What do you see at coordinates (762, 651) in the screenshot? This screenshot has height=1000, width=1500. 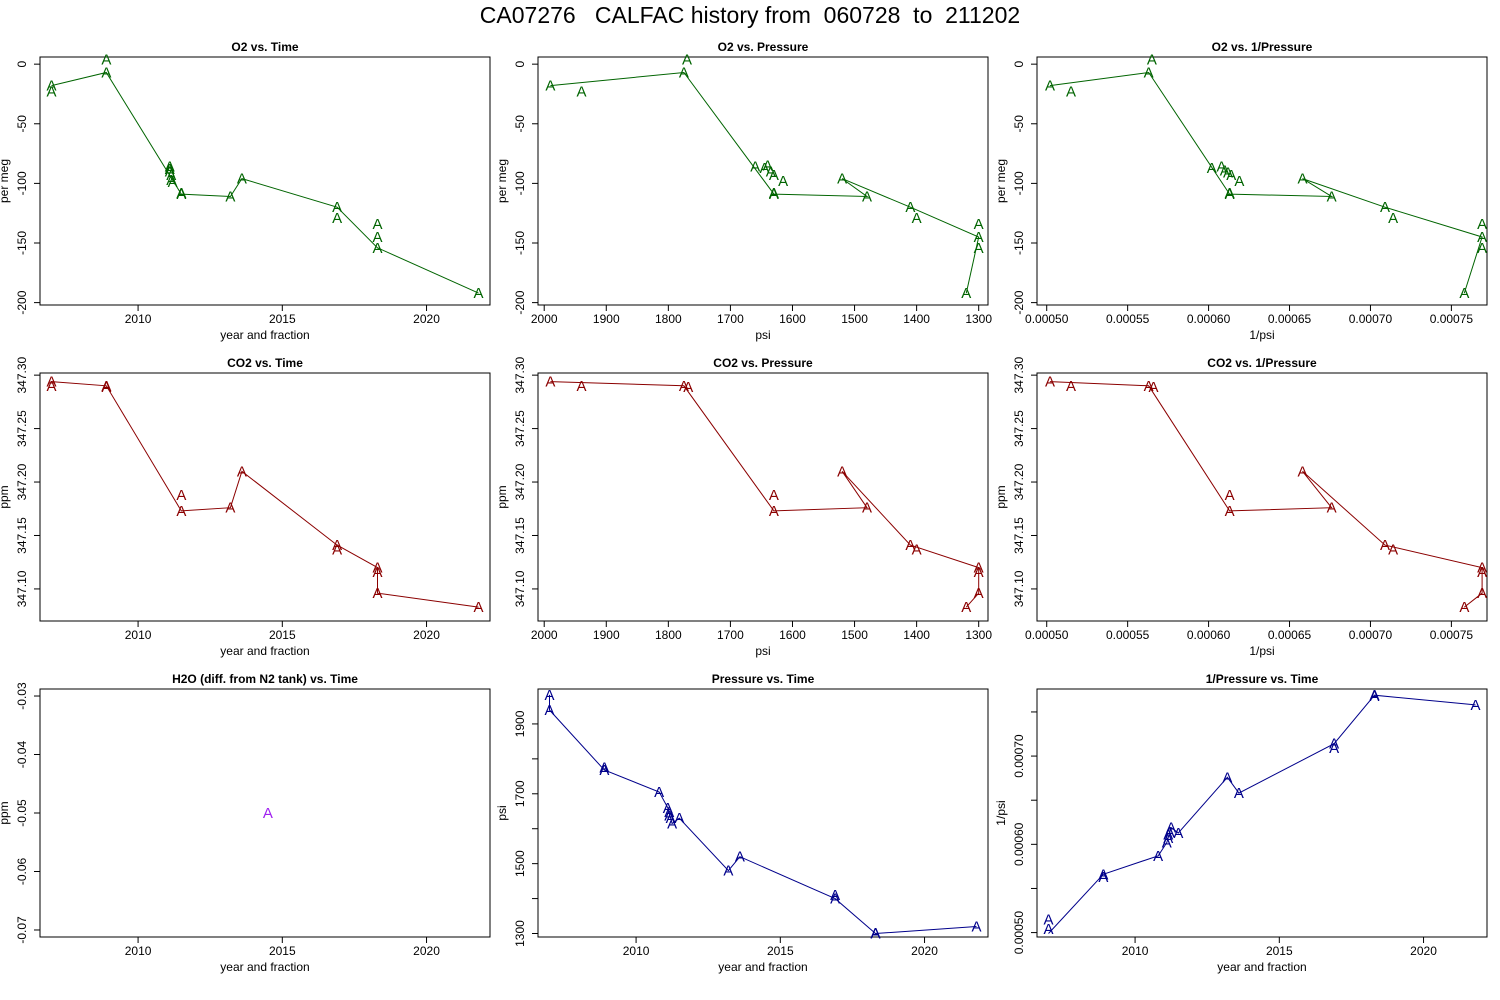 I see `x-axis-label: psi` at bounding box center [762, 651].